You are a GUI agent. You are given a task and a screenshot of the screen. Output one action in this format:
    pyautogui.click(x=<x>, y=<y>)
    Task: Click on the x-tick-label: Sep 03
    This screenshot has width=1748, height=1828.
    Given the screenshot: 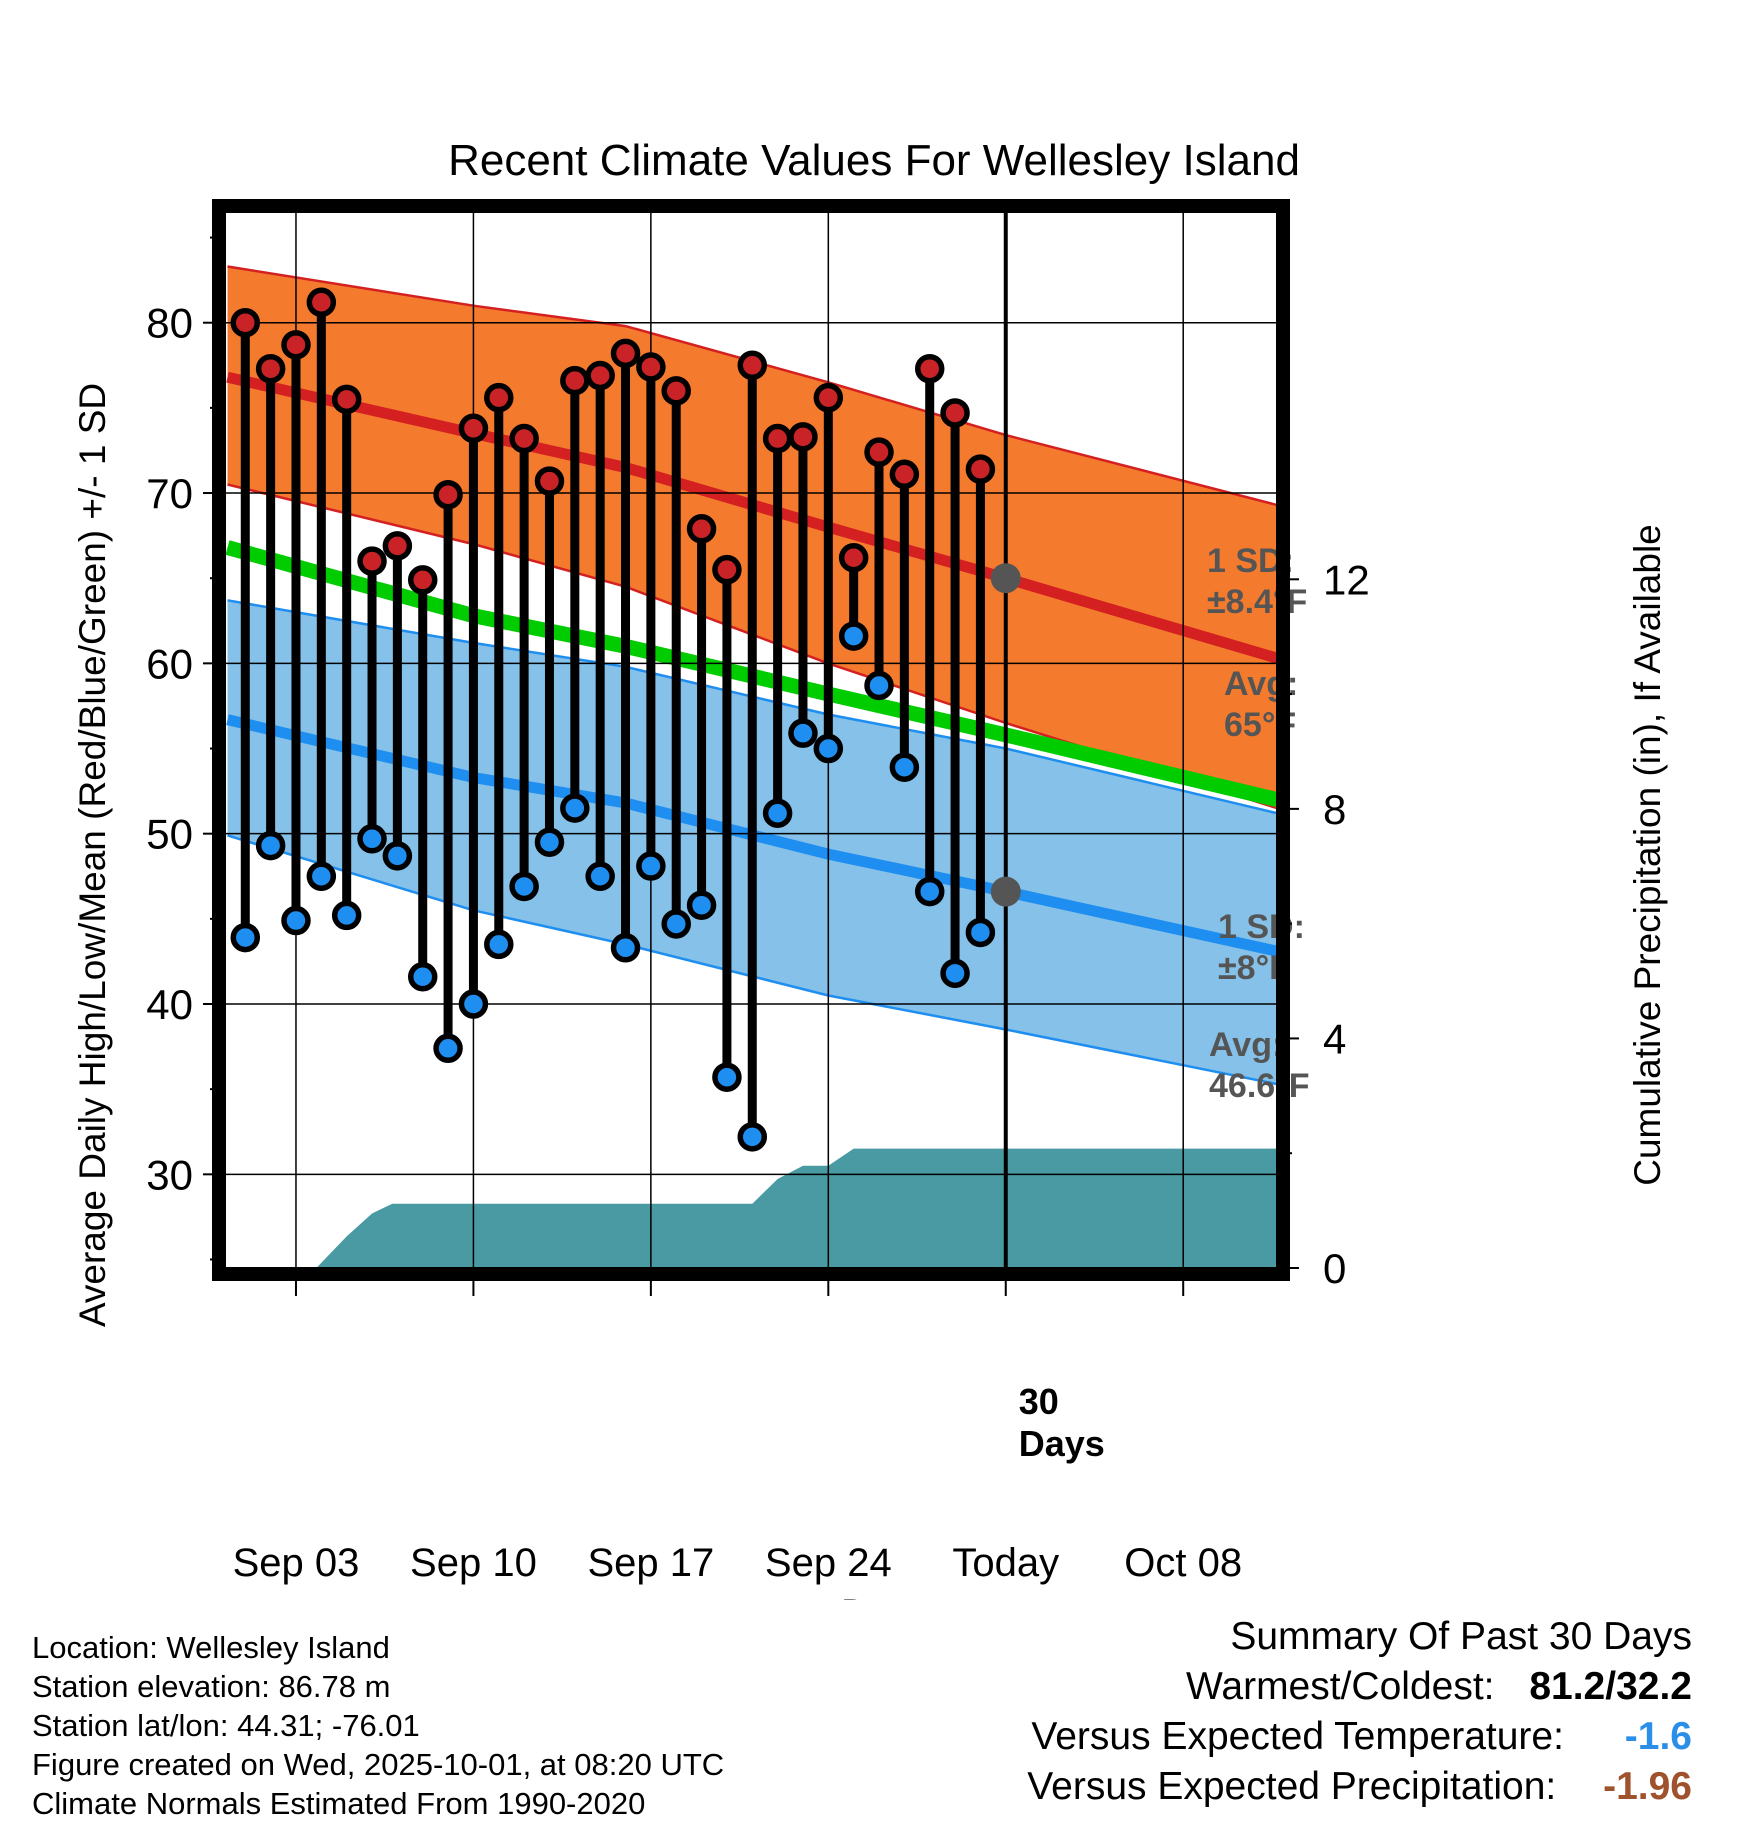 What is the action you would take?
    pyautogui.click(x=296, y=1563)
    